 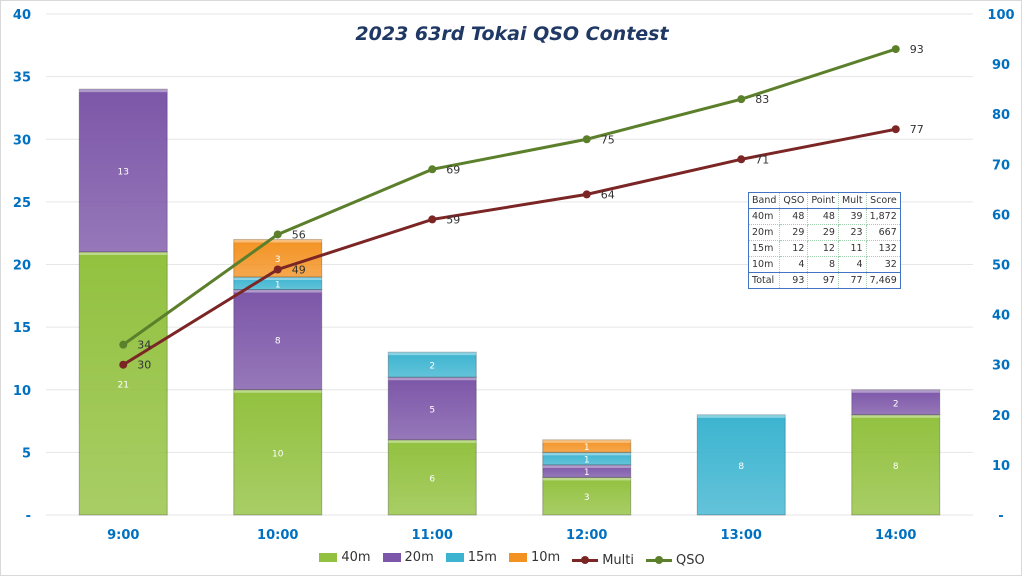 I want to click on legend-label: QSO, so click(x=690, y=560).